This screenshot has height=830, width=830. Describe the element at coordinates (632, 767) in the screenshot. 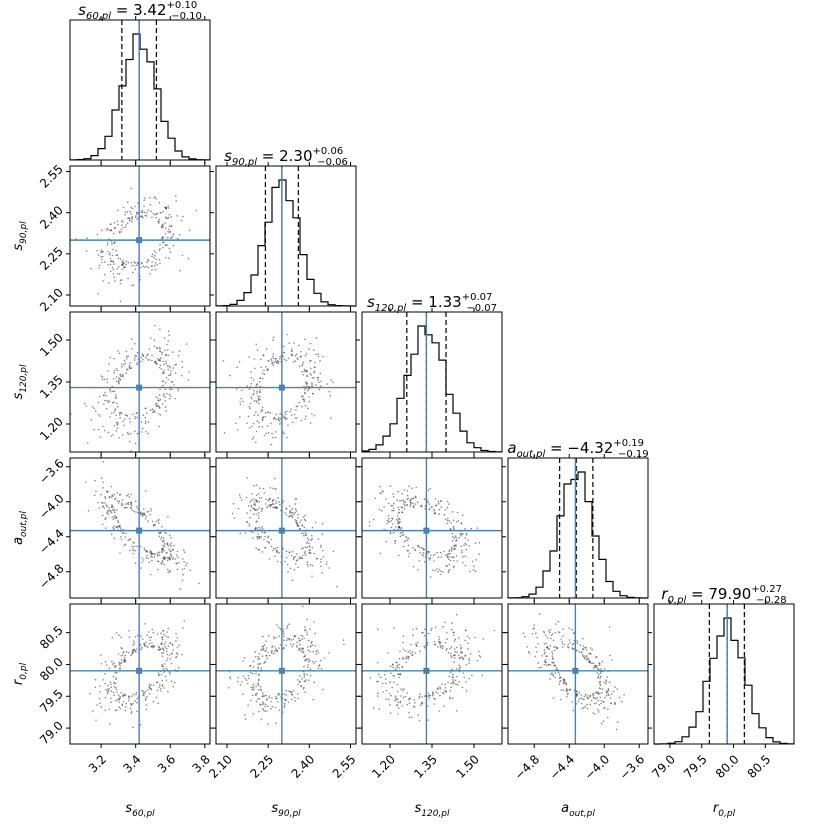

I see `x-tick-label-aout: −3.6` at that location.